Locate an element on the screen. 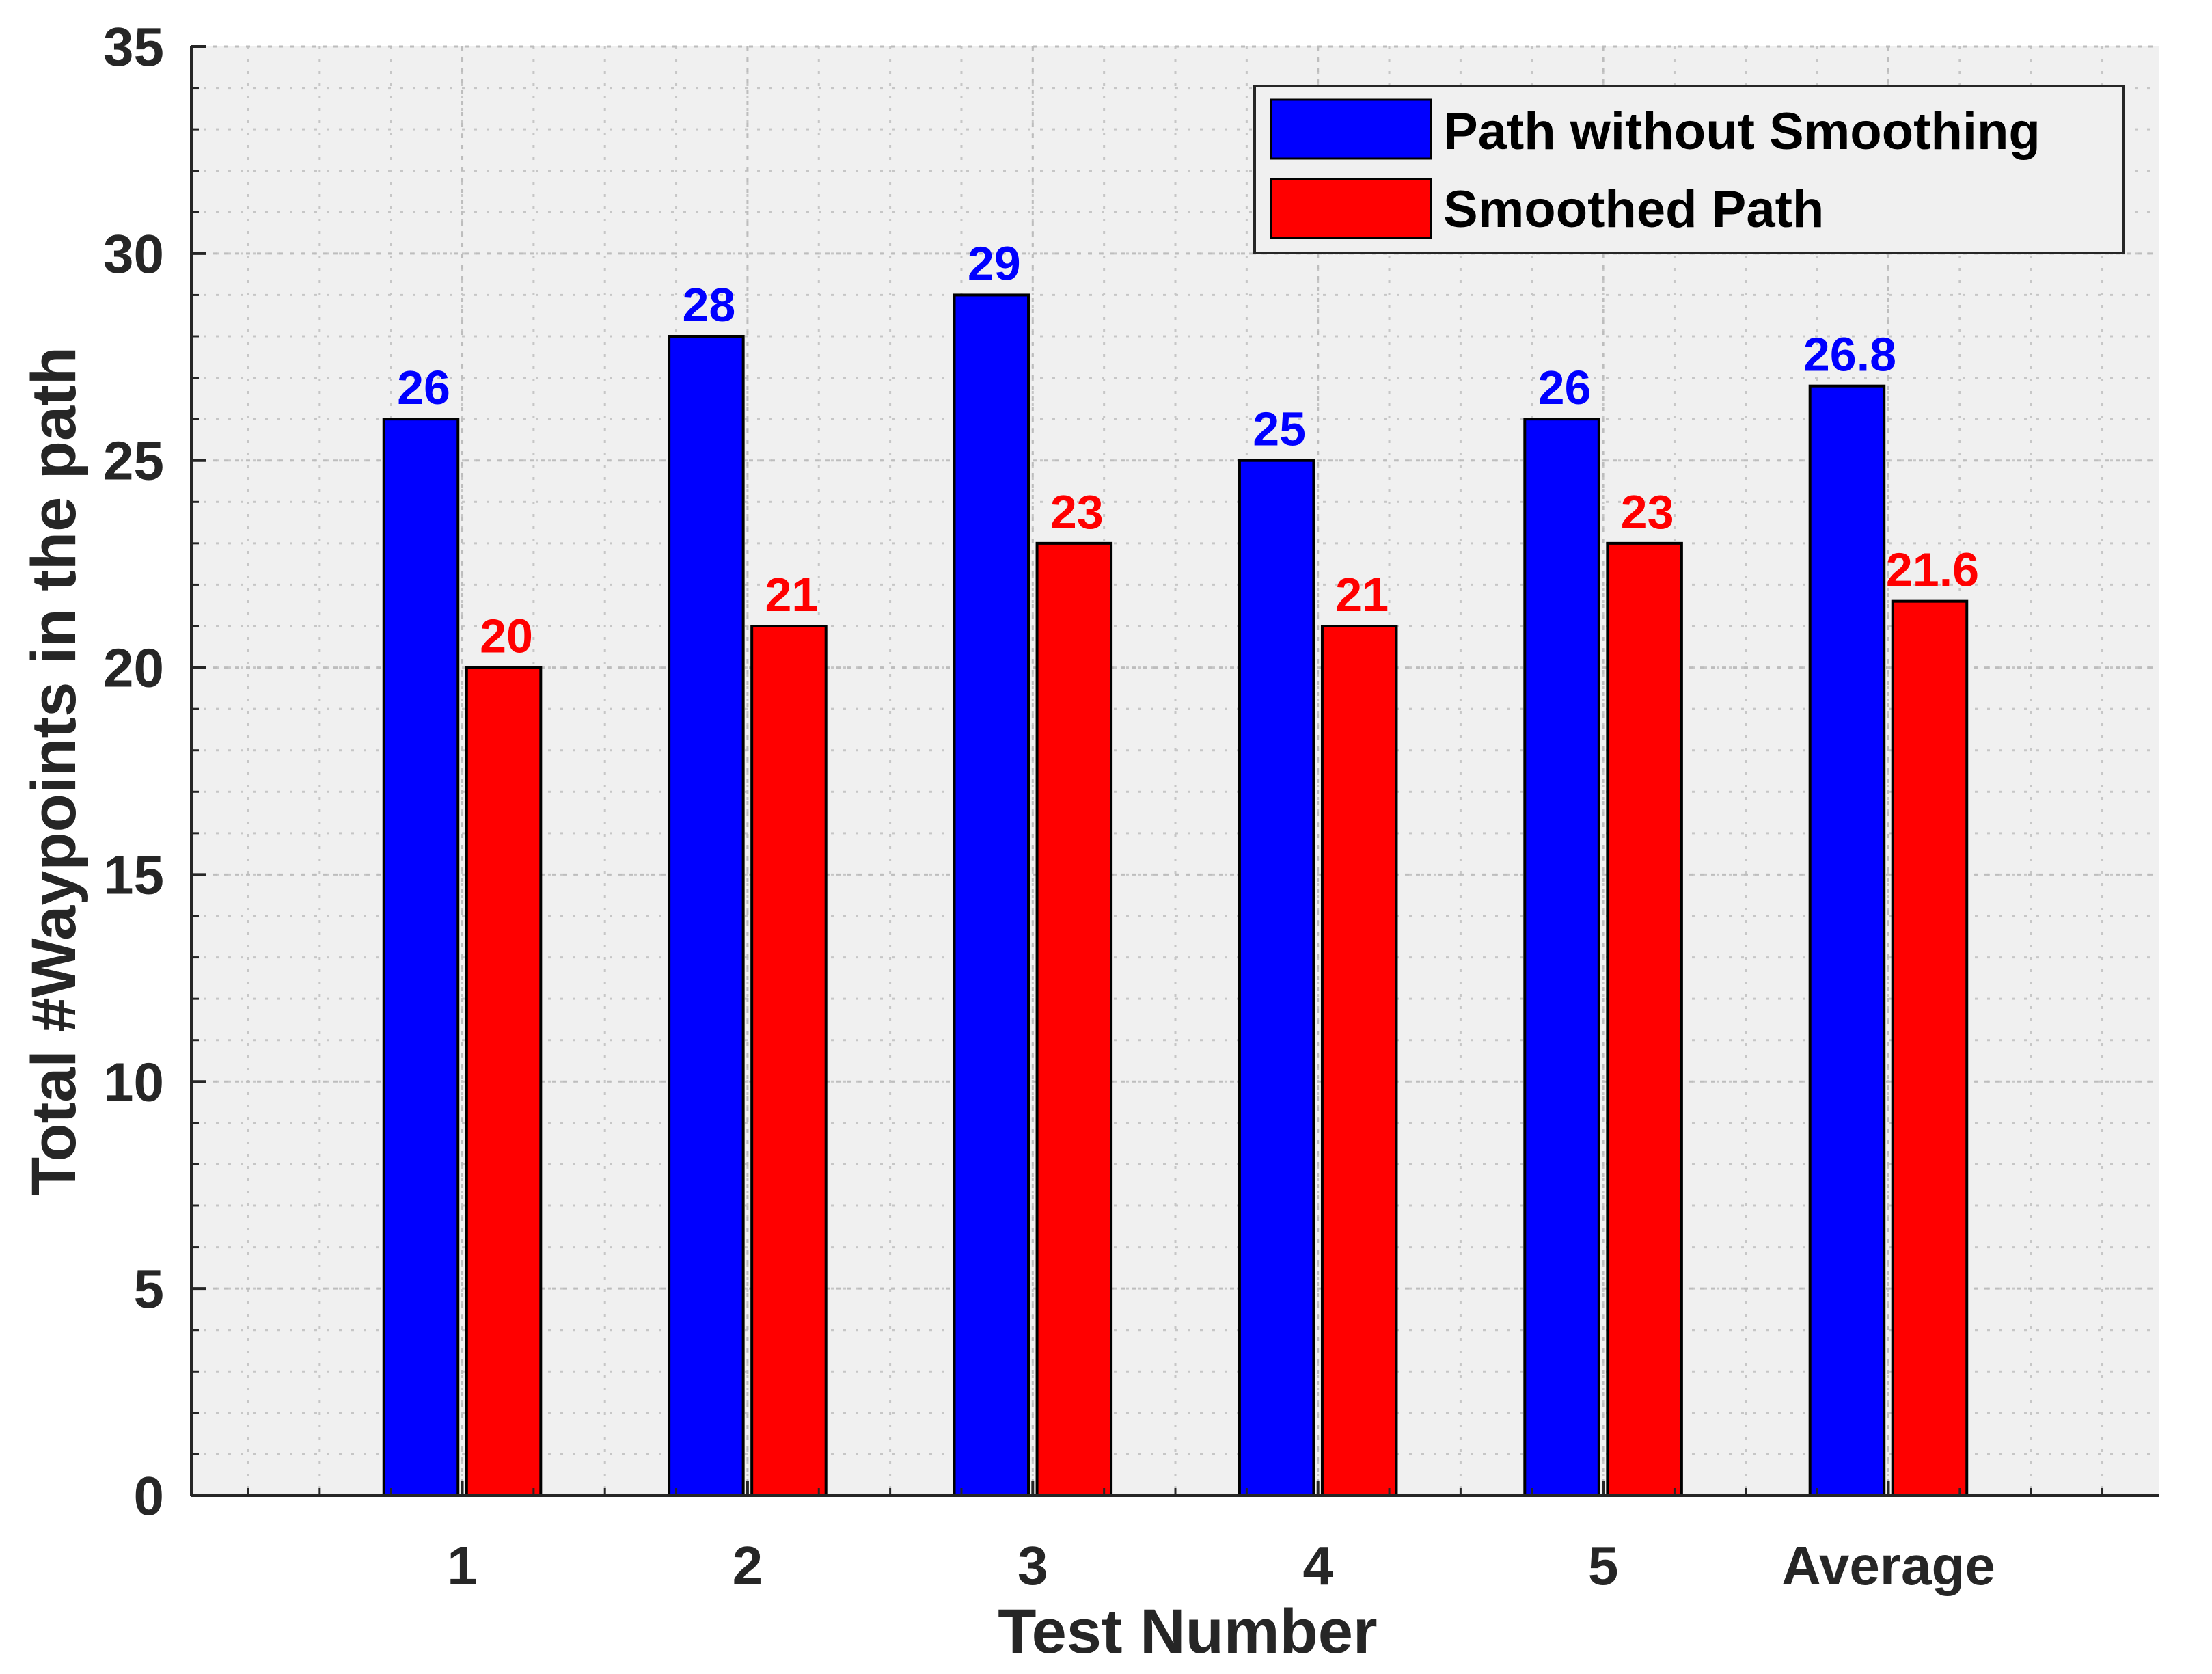  data-label-without-smoothing-3: 25 is located at coordinates (1279, 429).